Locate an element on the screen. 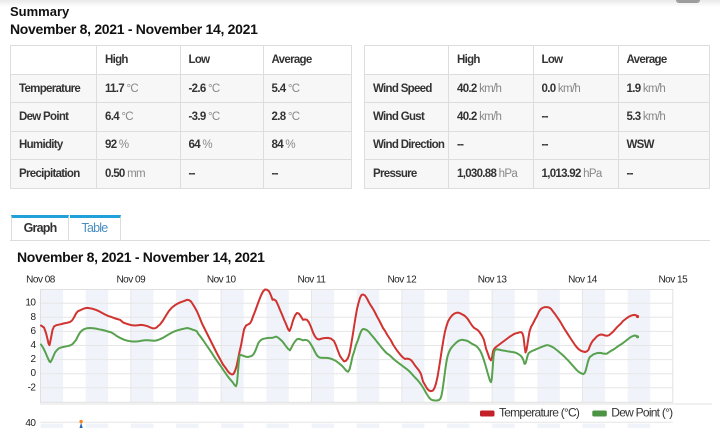 This screenshot has height=428, width=720. svg-text: Nov 11 is located at coordinates (312, 280).